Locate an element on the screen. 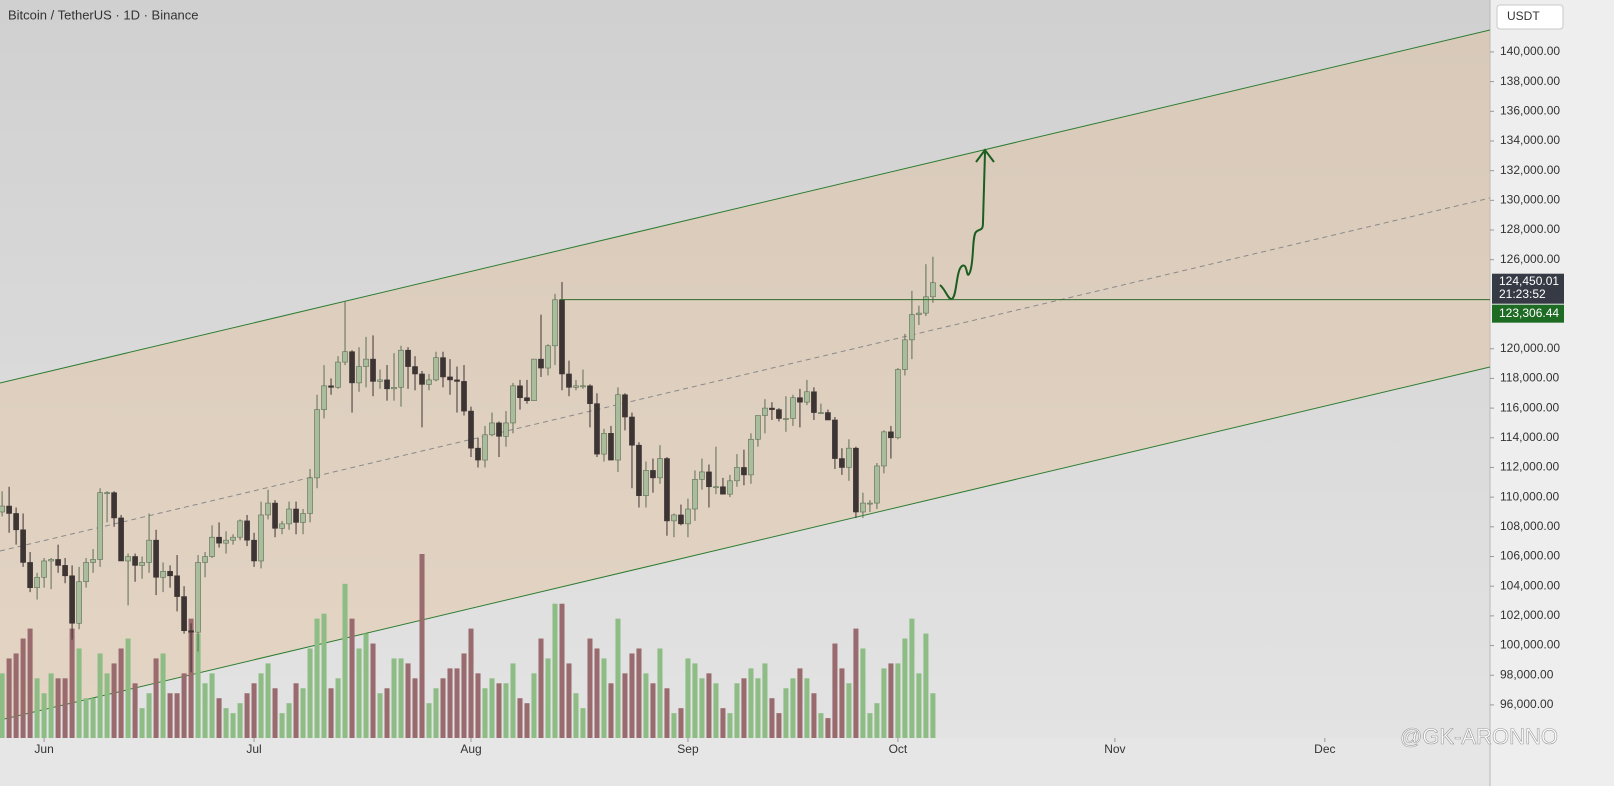 Image resolution: width=1614 pixels, height=786 pixels. y-tick-label: 114,000.00 is located at coordinates (1529, 437).